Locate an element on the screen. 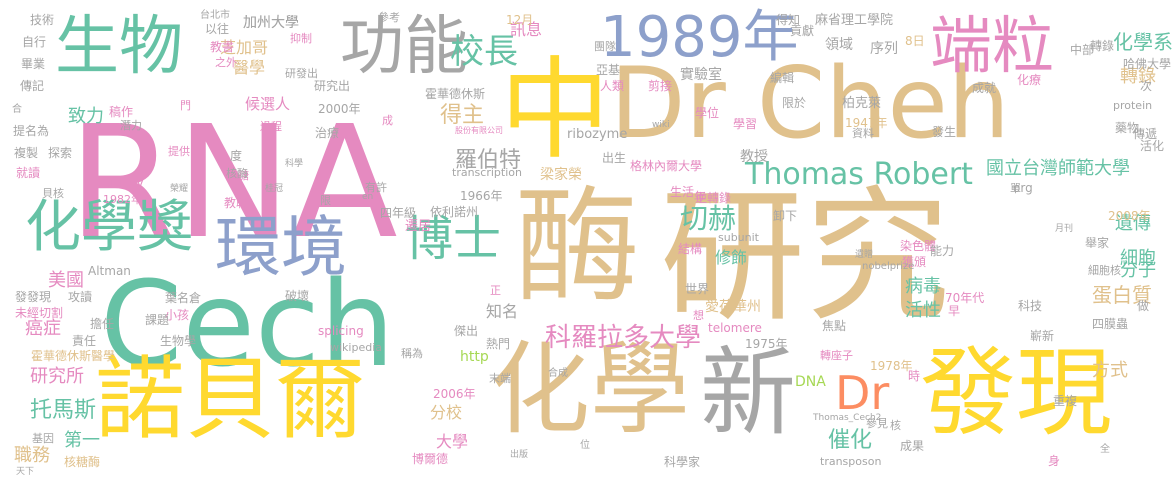 The image size is (1175, 482). word-zh-52: 訊息 is located at coordinates (526, 29).